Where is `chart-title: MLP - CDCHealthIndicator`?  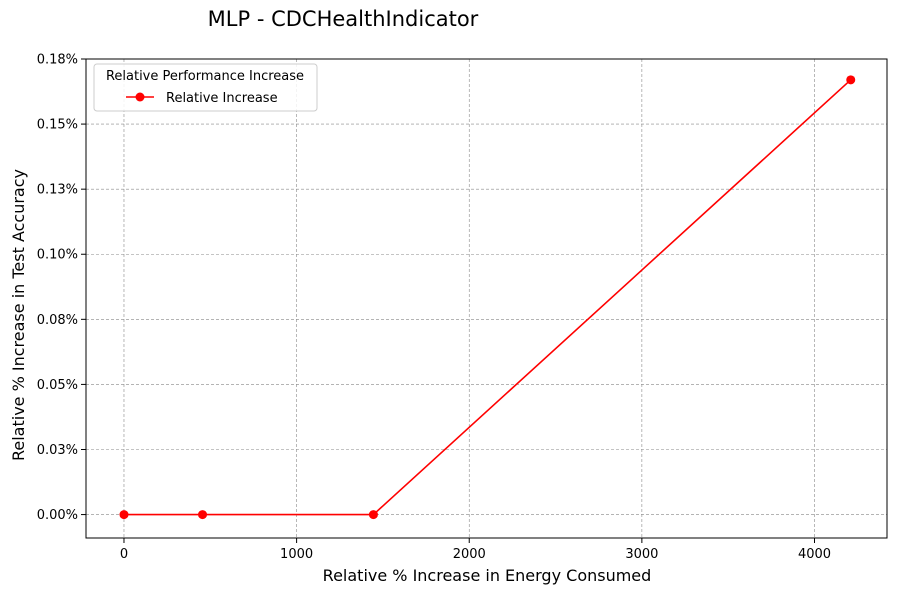 chart-title: MLP - CDCHealthIndicator is located at coordinates (343, 19).